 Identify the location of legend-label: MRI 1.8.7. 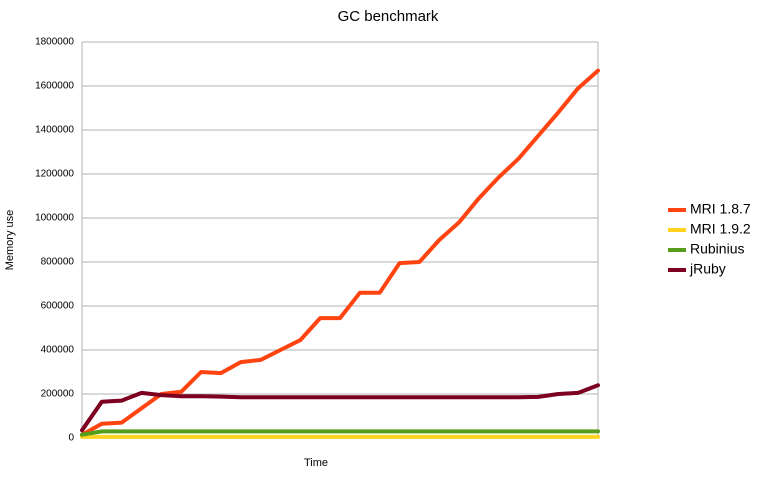
(720, 209).